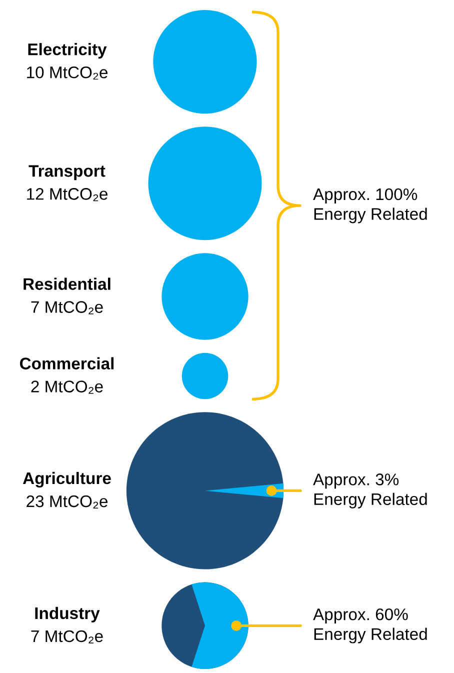  I want to click on category-label: Commercial, so click(67, 363).